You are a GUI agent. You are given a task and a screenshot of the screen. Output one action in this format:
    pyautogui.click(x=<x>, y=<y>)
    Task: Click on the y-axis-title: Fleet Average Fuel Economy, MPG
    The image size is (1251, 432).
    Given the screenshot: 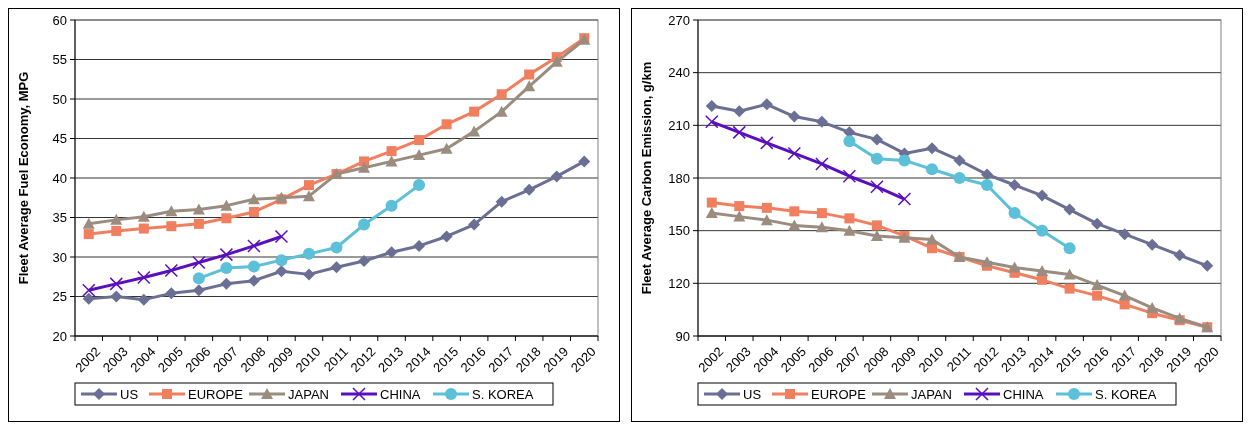 What is the action you would take?
    pyautogui.click(x=23, y=178)
    